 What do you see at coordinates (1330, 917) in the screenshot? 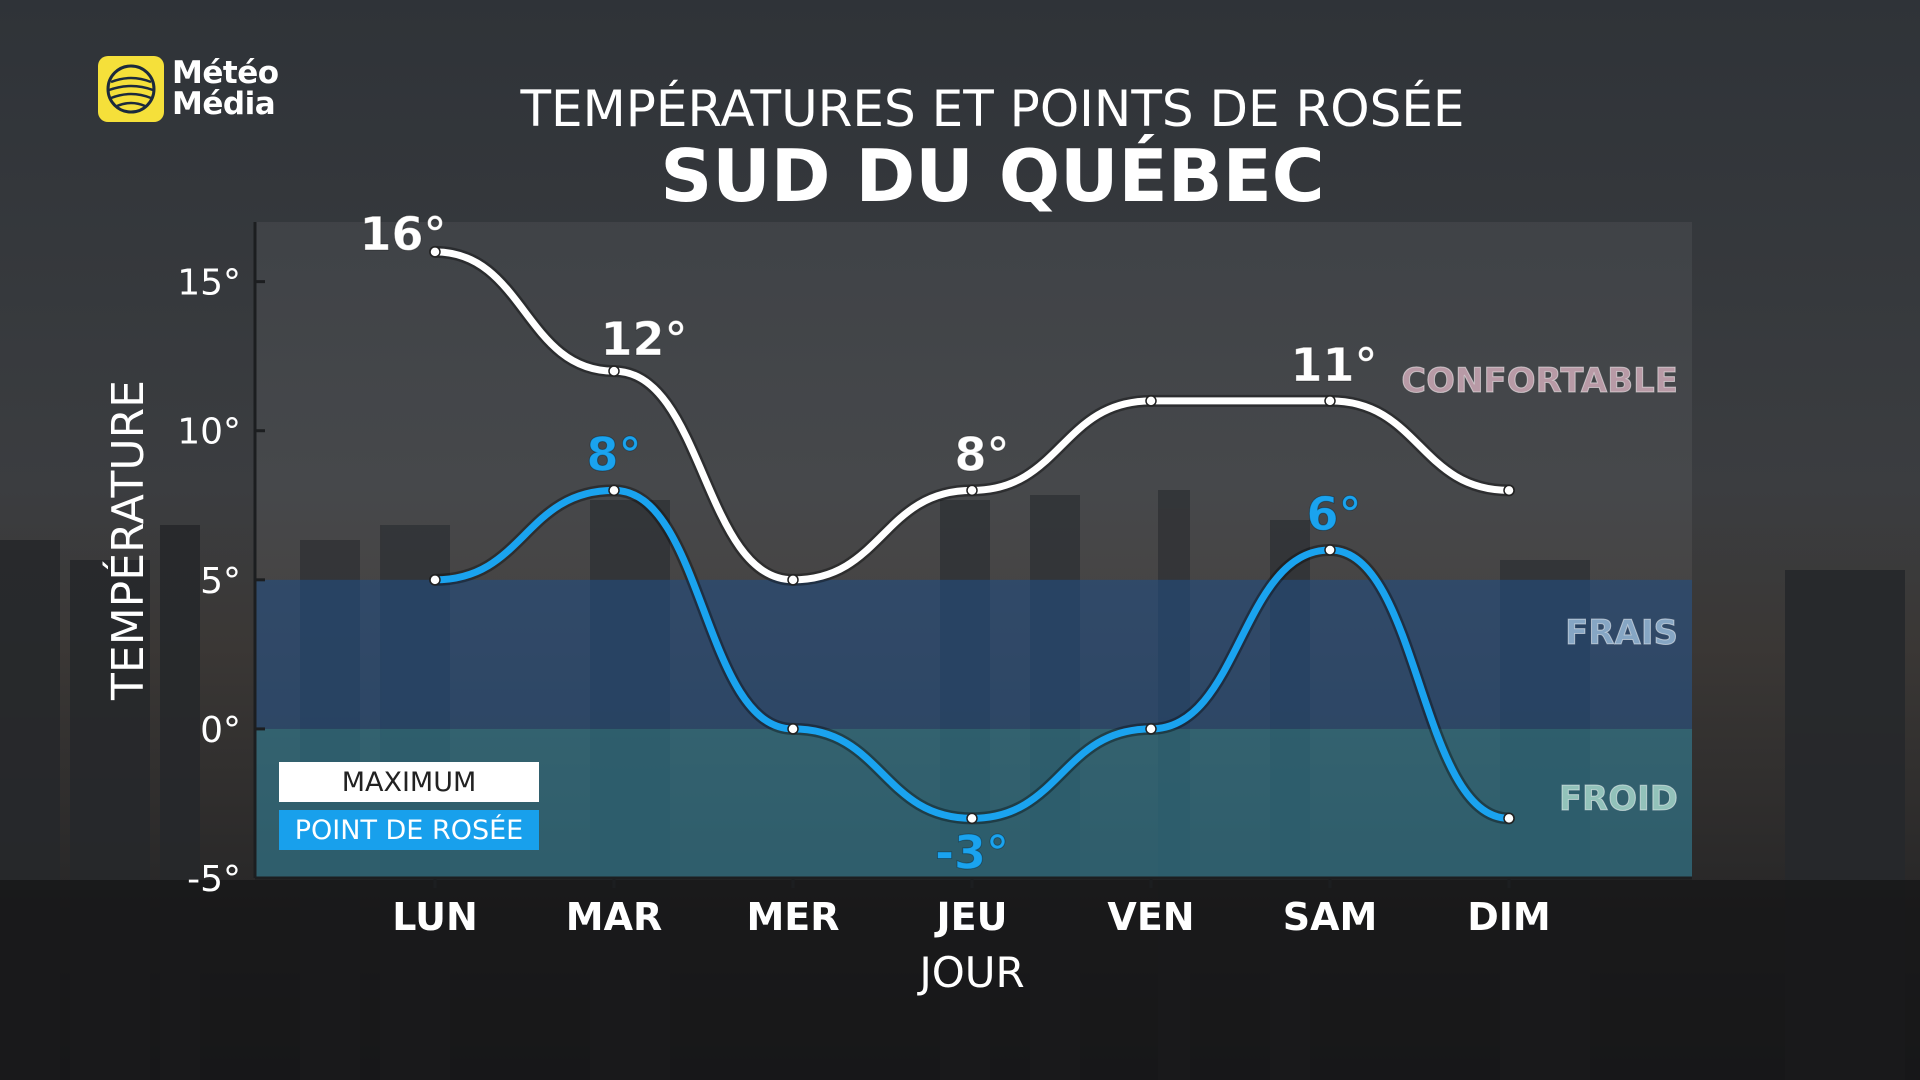
I see `x-tick-label-sam: SAM` at bounding box center [1330, 917].